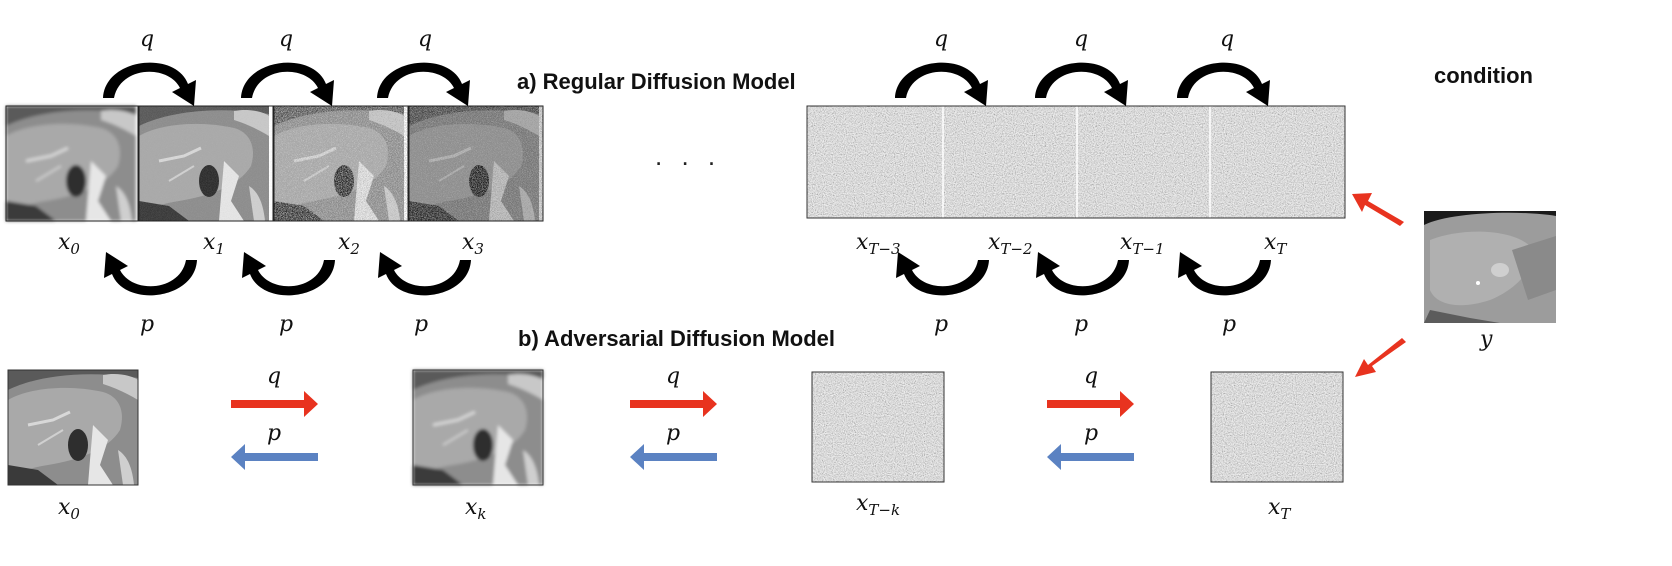  What do you see at coordinates (205, 163) in the screenshot?
I see `regular-x1-image` at bounding box center [205, 163].